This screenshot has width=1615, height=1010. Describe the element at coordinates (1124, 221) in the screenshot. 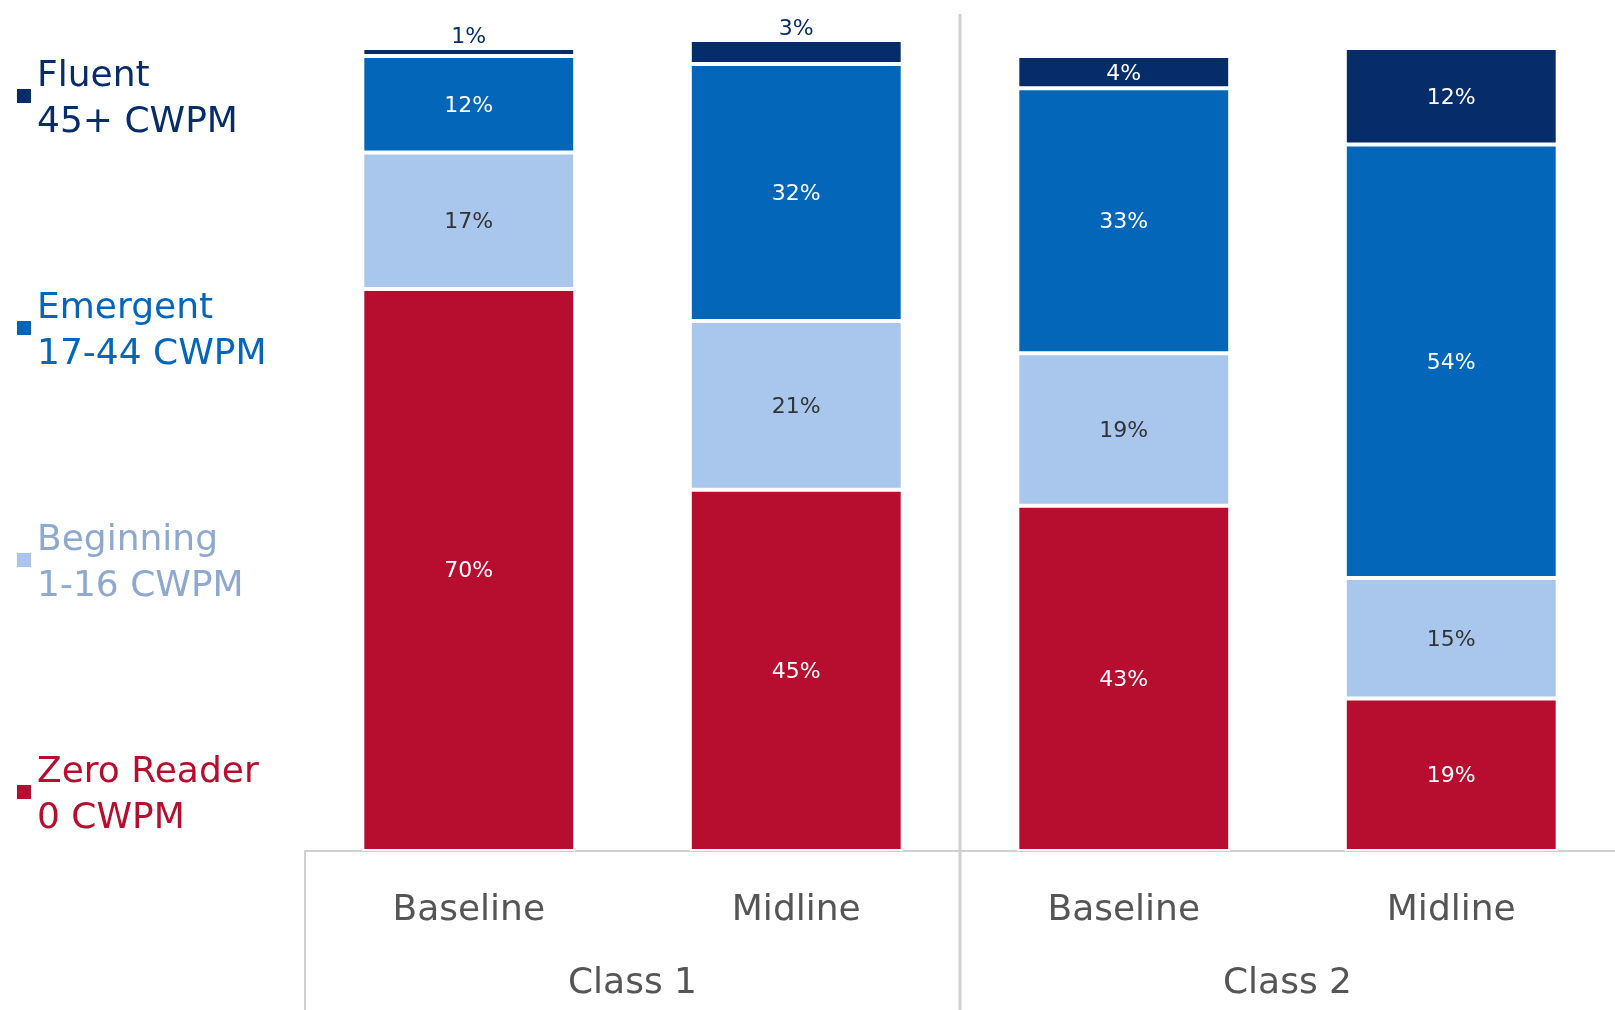

I see `data-label: 33%` at that location.